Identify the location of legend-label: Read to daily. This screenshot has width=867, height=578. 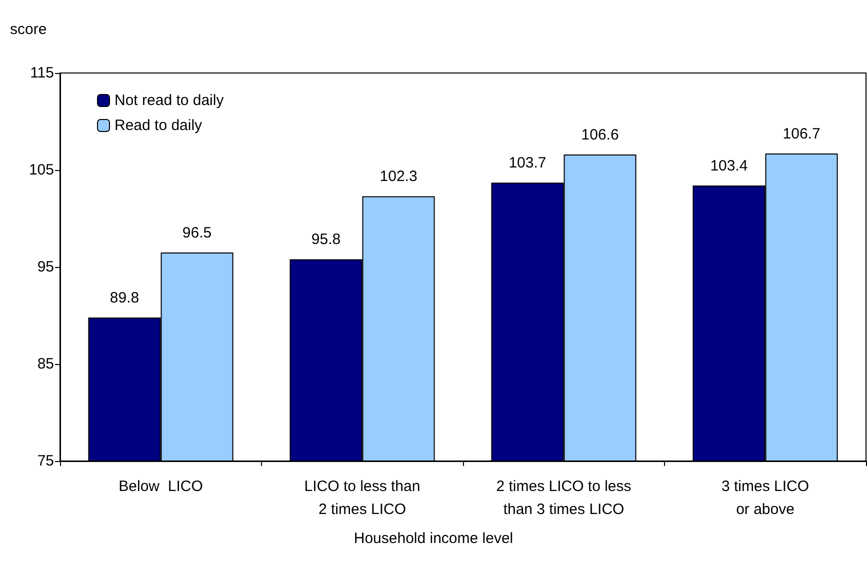
(158, 125).